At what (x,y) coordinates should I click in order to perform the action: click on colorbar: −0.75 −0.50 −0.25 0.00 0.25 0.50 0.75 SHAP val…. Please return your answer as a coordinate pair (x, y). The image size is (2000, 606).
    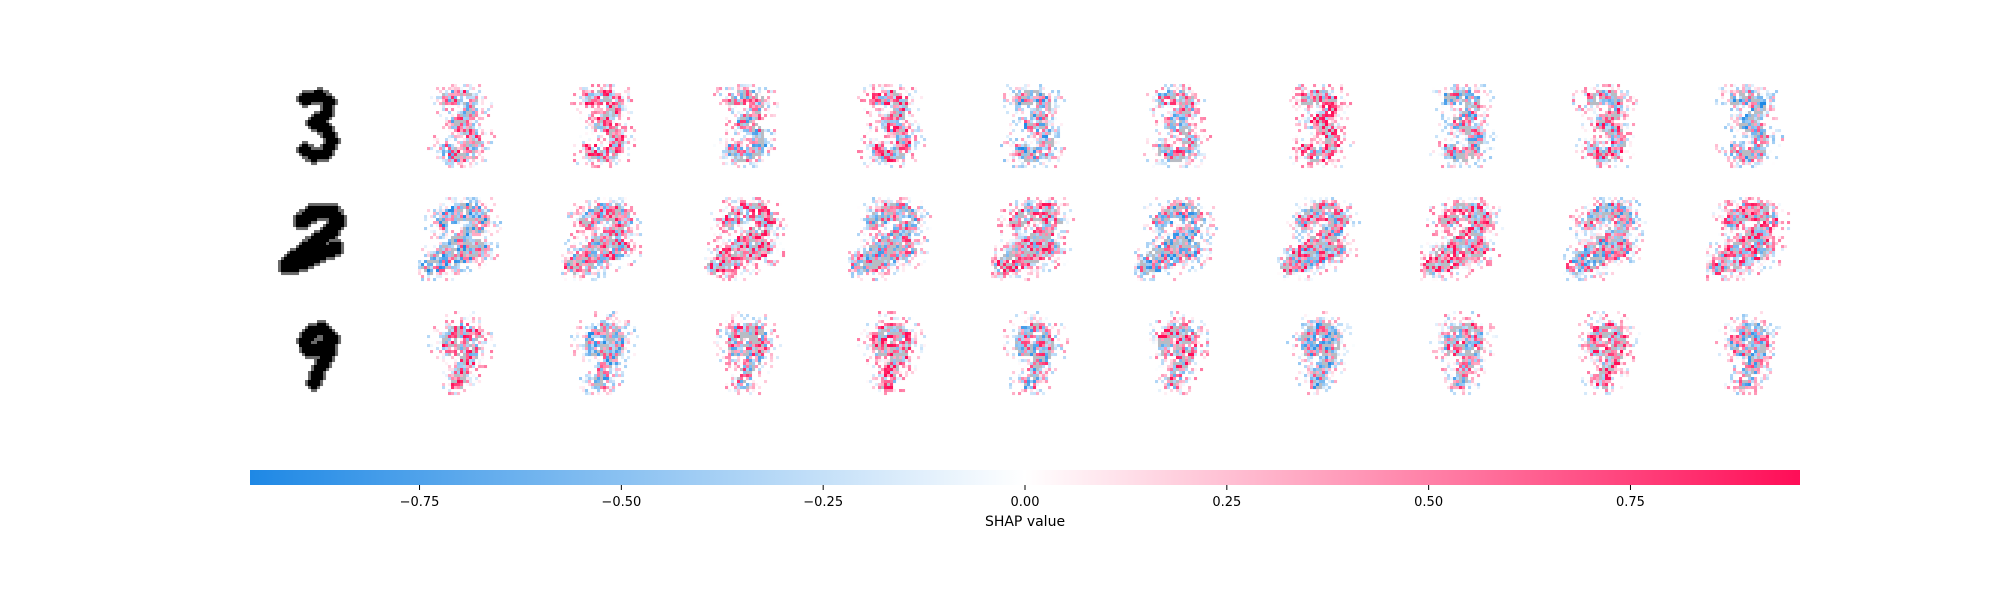
    Looking at the image, I should click on (1025, 500).